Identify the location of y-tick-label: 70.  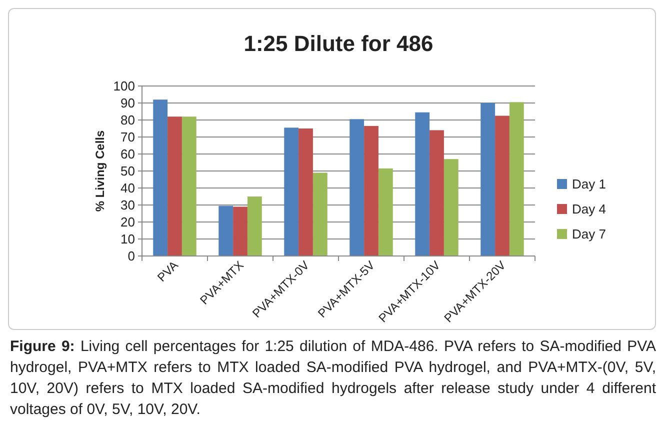
(127, 137).